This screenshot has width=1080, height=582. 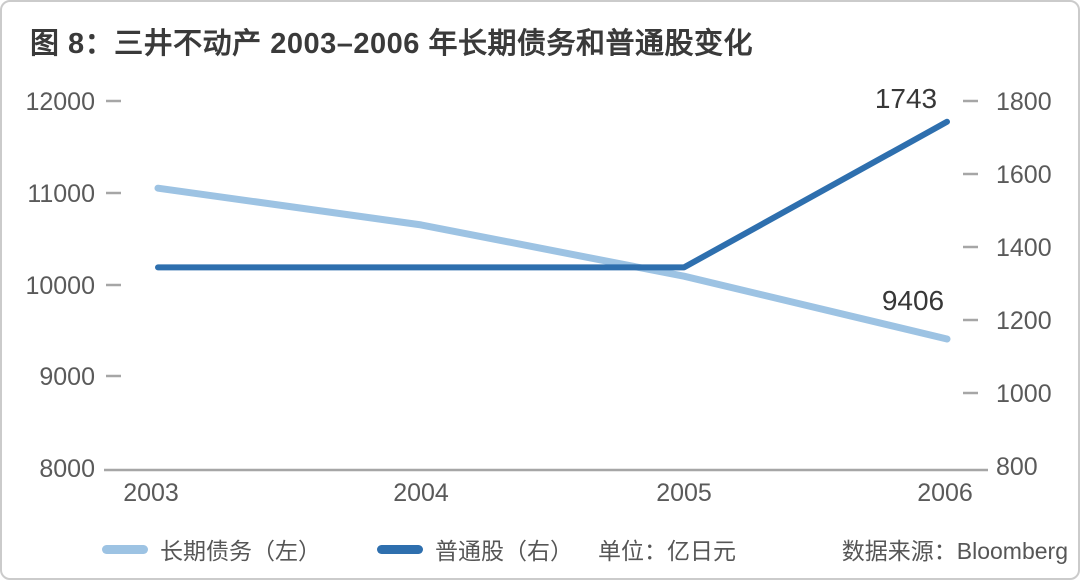 I want to click on unit-label: 单位：亿日元, so click(x=667, y=551).